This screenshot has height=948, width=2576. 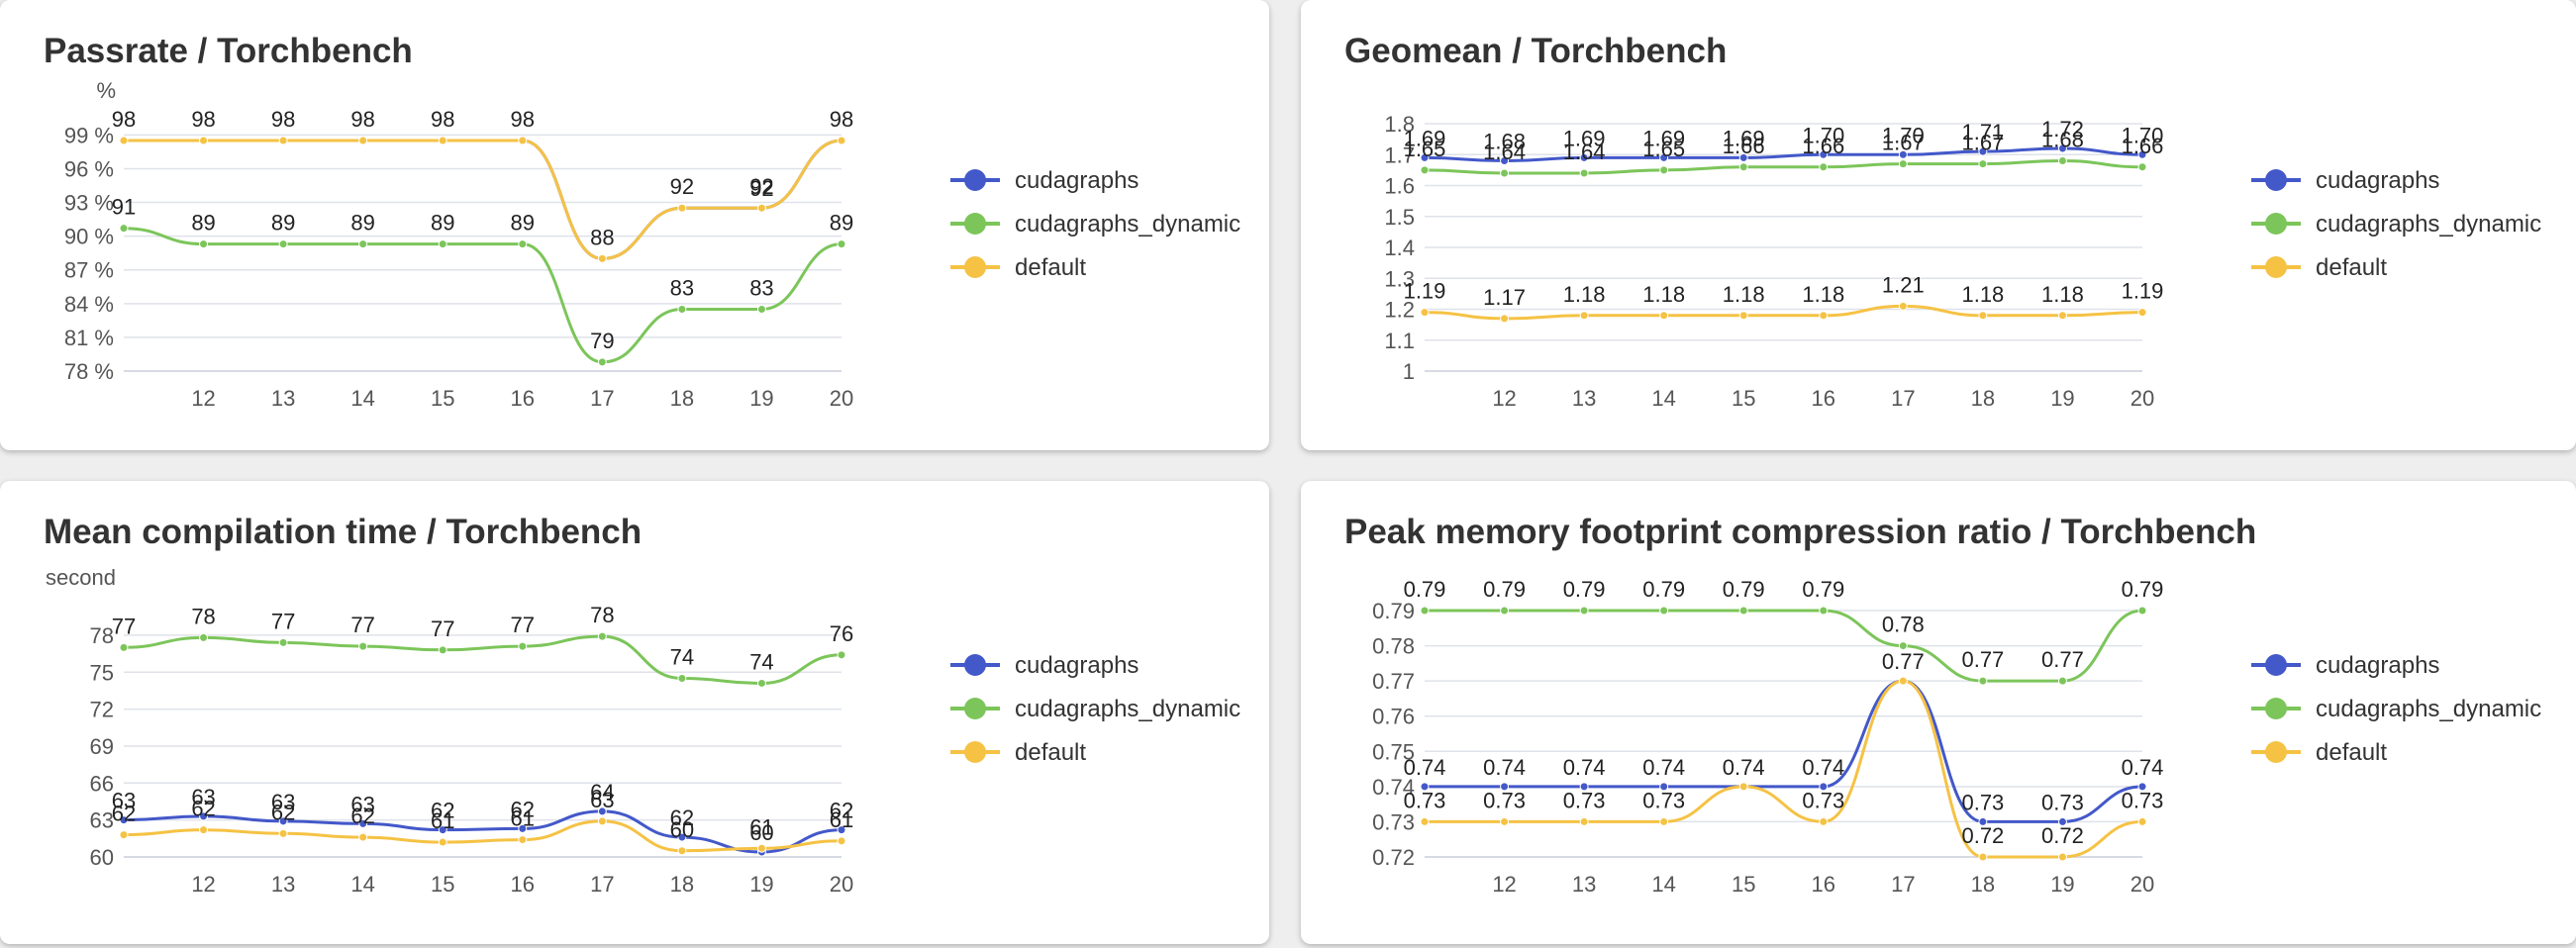 I want to click on x-tick-label: 20, so click(x=2142, y=884).